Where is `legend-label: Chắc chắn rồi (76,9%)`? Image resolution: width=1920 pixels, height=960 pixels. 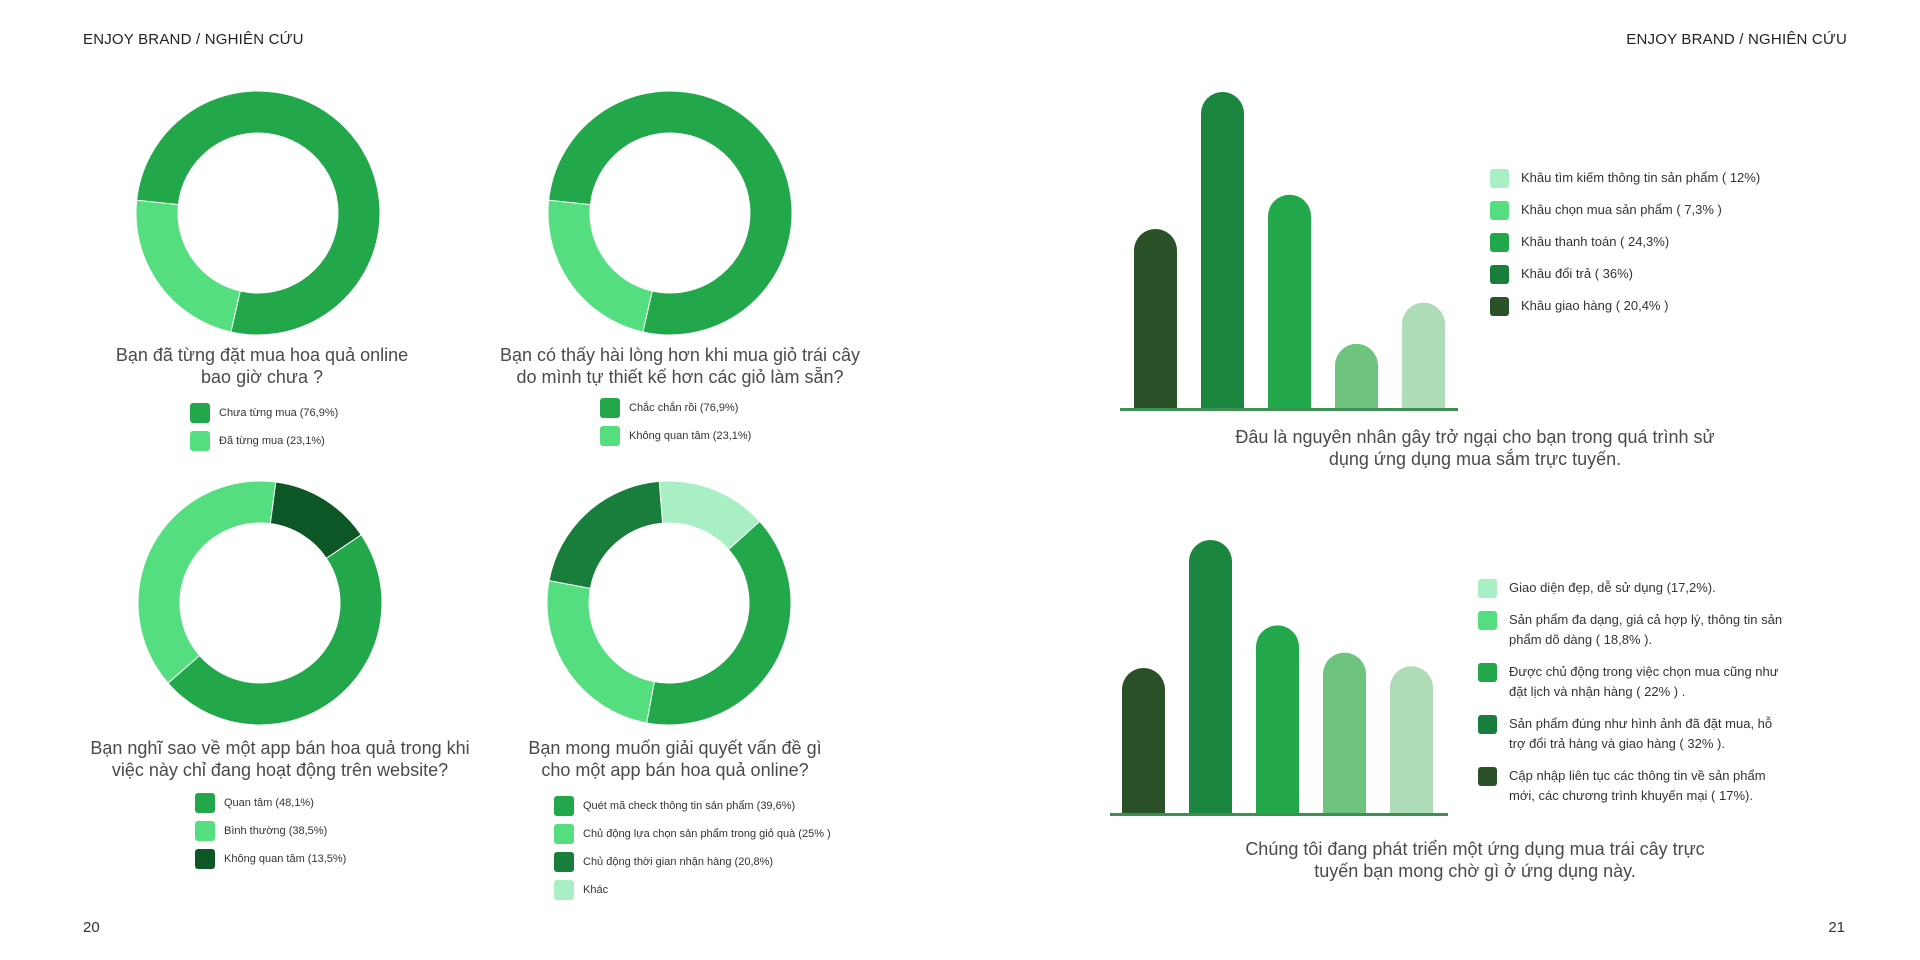 legend-label: Chắc chắn rồi (76,9%) is located at coordinates (684, 408).